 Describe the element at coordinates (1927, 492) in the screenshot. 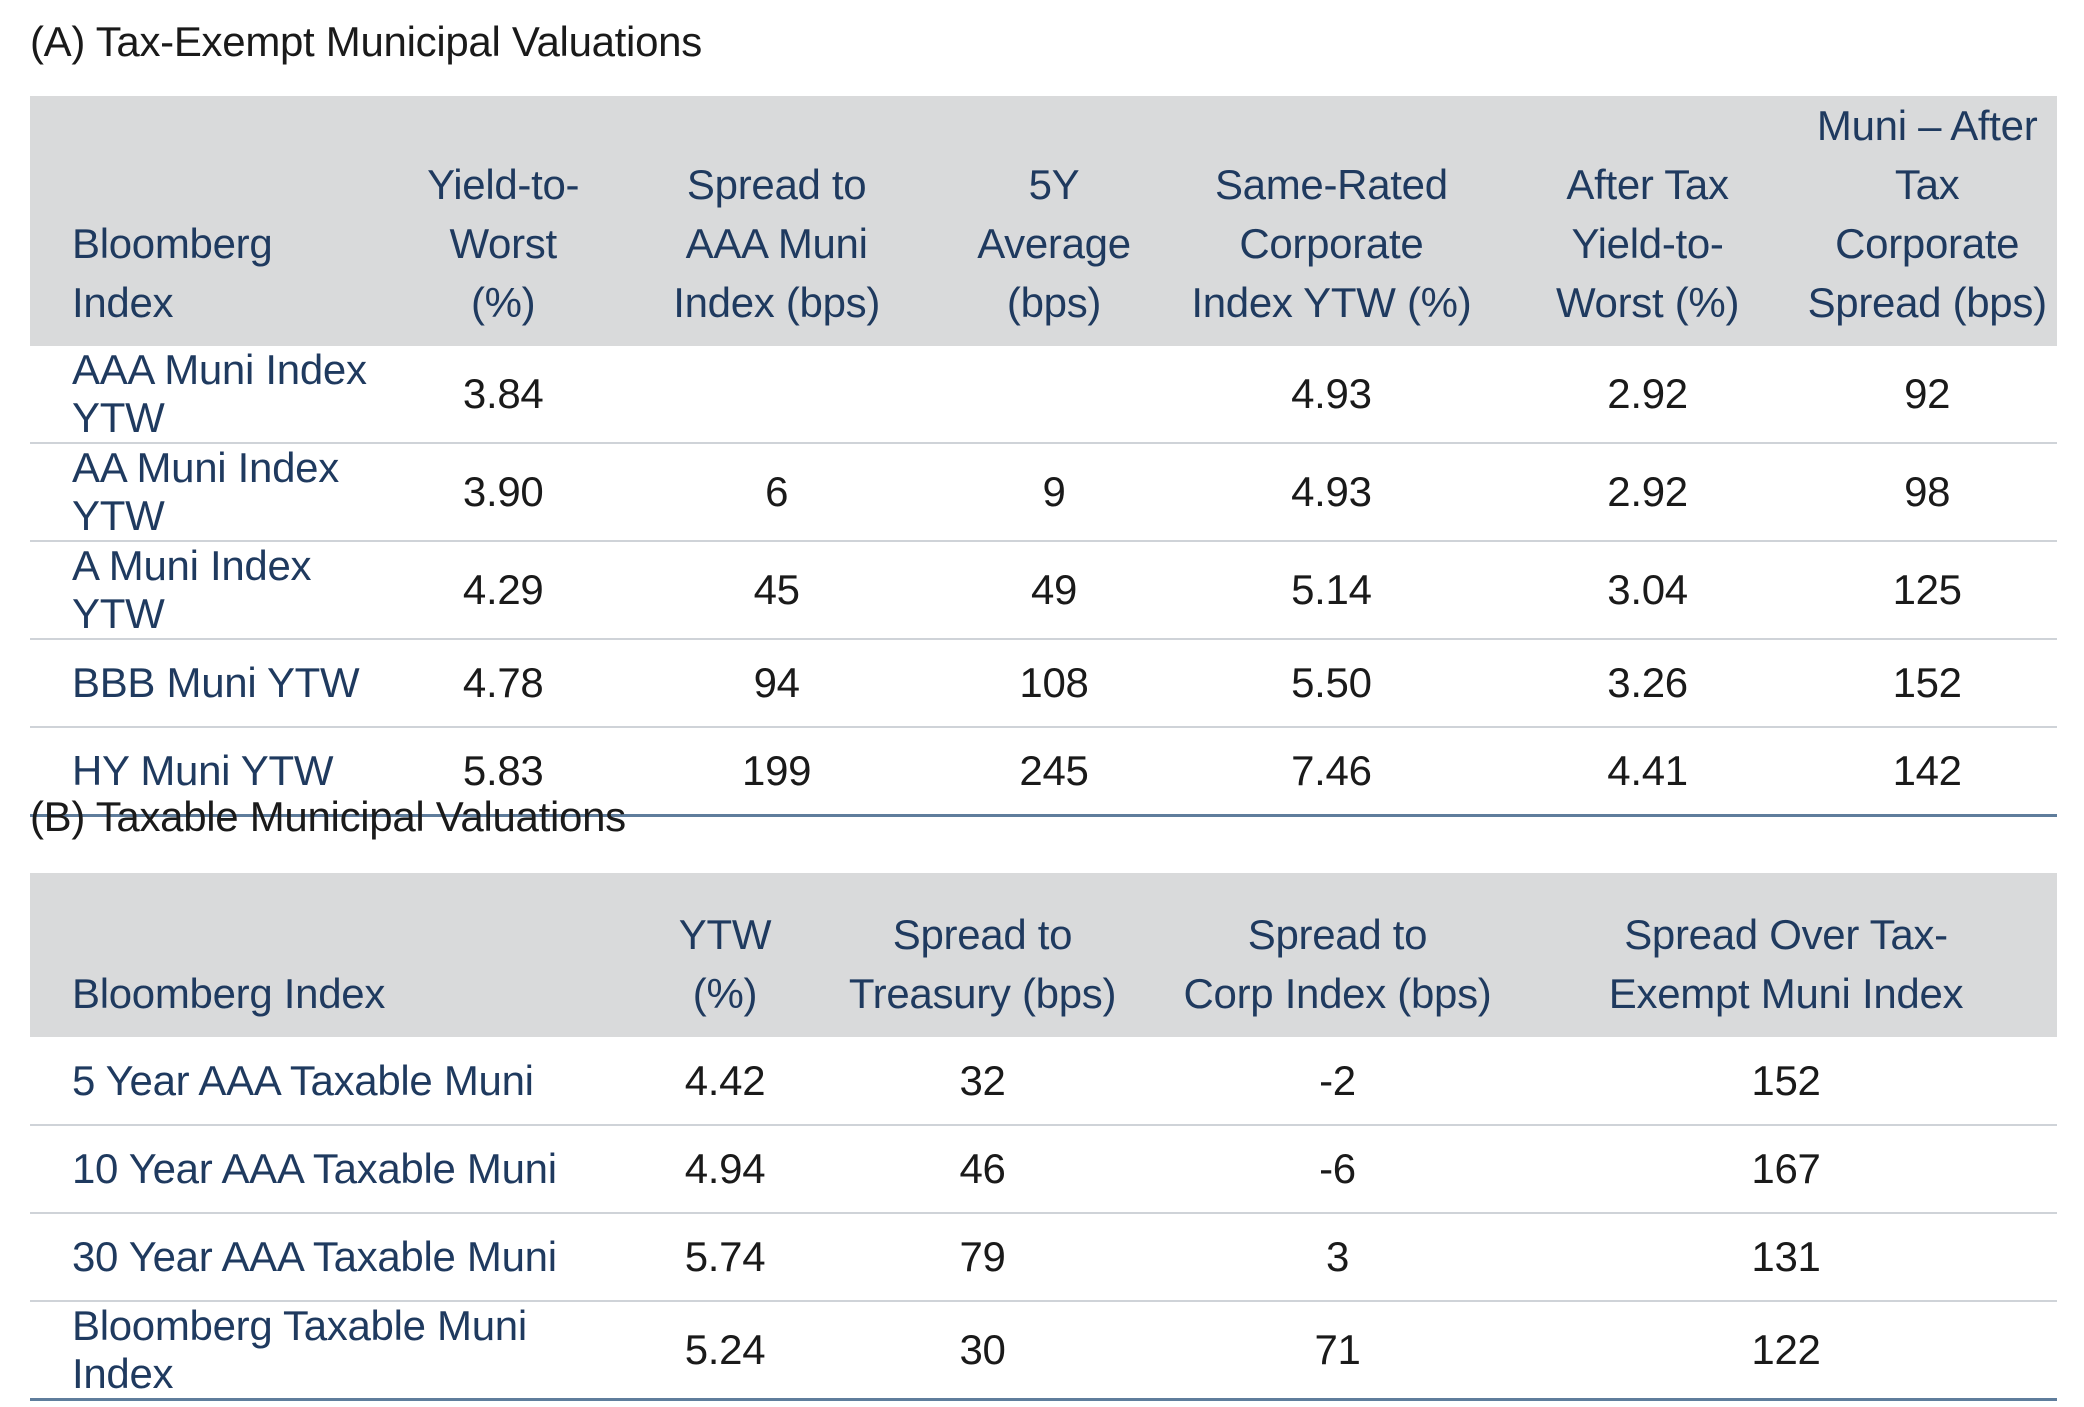

I see `table-cell: 98` at that location.